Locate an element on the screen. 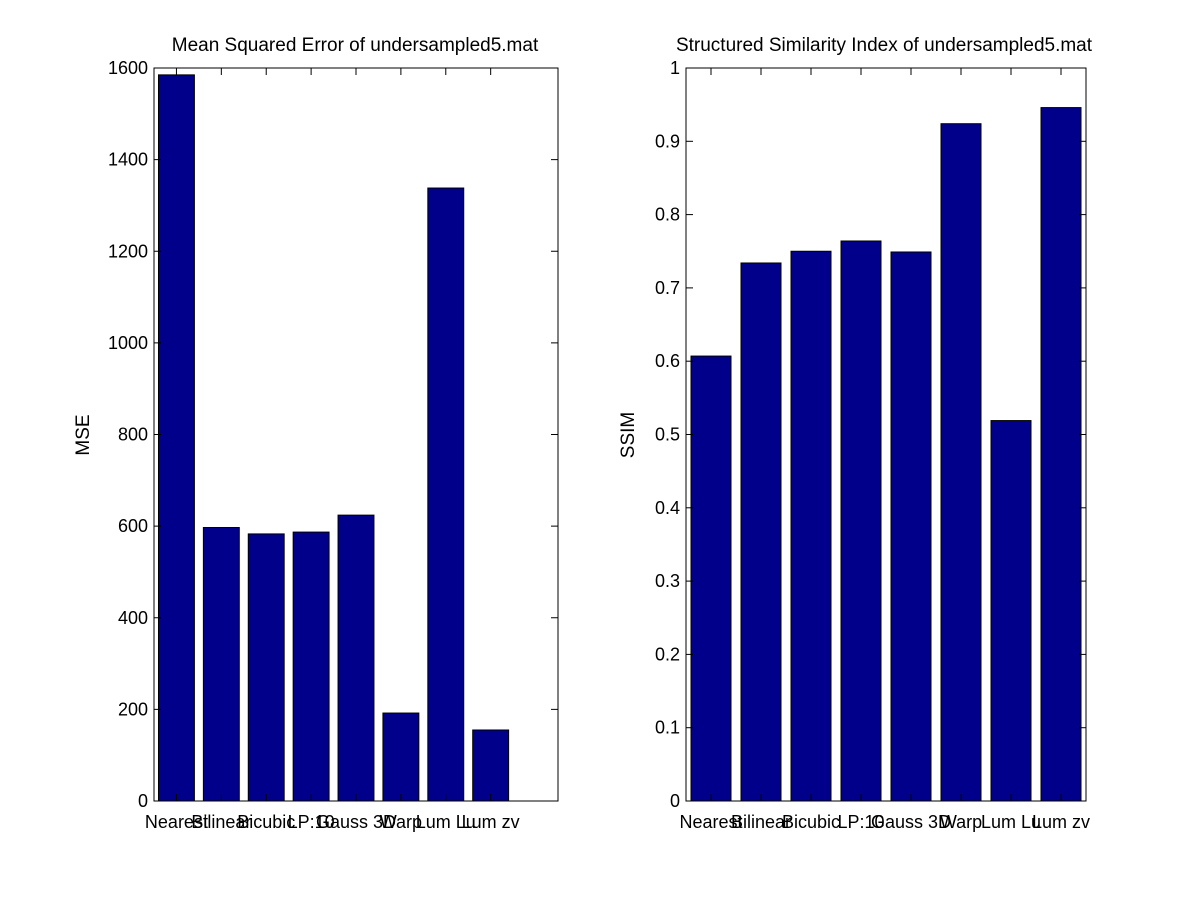 Image resolution: width=1200 pixels, height=900 pixels. ssim-category-label: Bilinear is located at coordinates (761, 822).